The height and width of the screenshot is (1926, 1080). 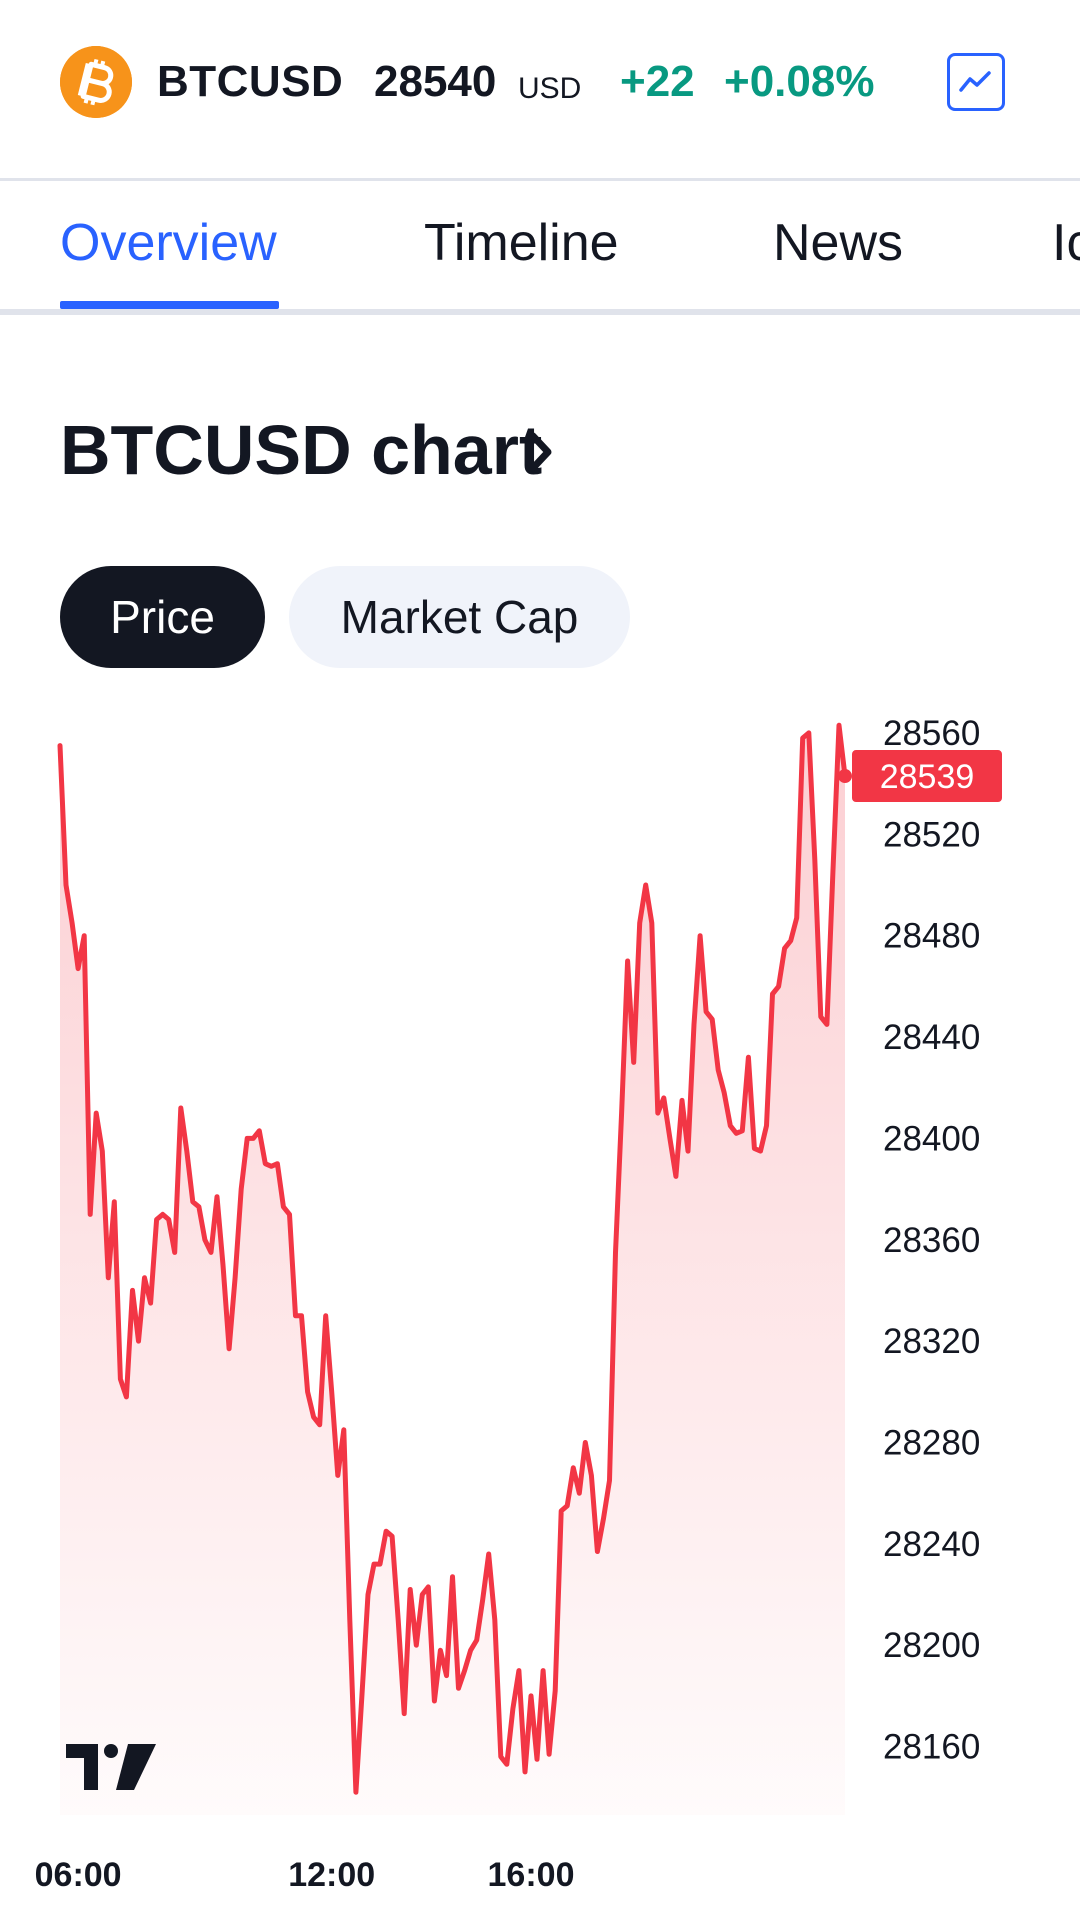 I want to click on symbol-header: BTCUSD 28540 USD +22 +0.08%, so click(x=540, y=90).